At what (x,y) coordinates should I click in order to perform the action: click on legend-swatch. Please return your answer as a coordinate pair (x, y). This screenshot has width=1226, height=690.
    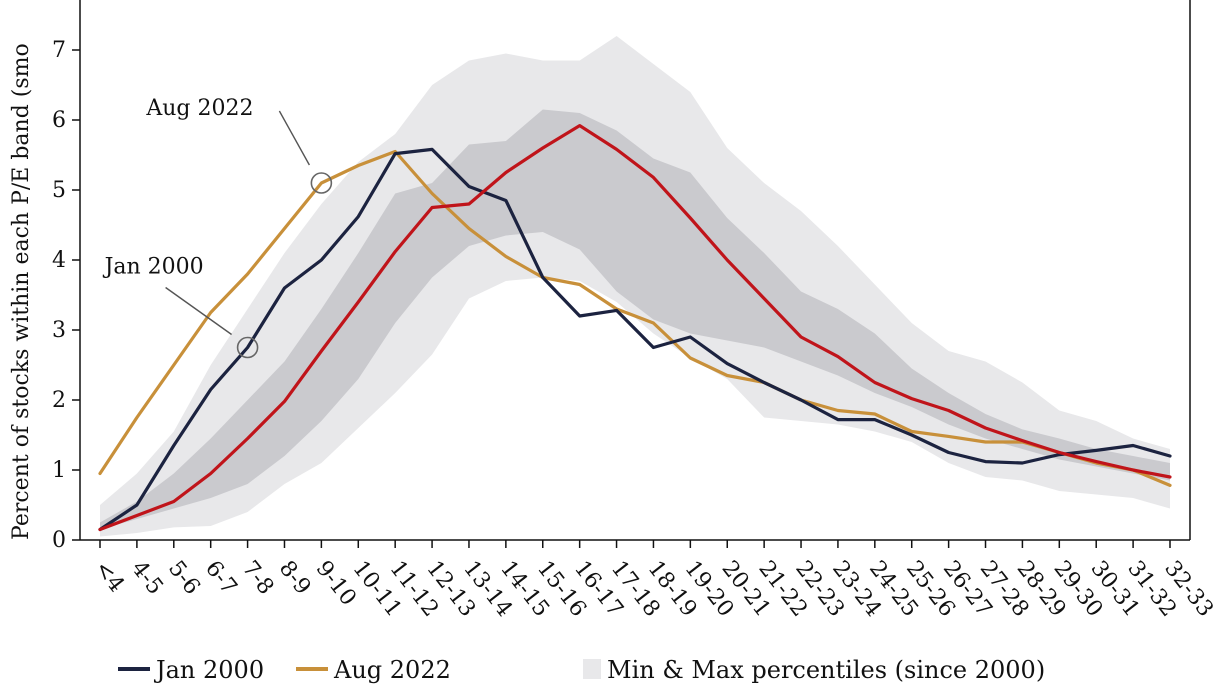
    Looking at the image, I should click on (592, 669).